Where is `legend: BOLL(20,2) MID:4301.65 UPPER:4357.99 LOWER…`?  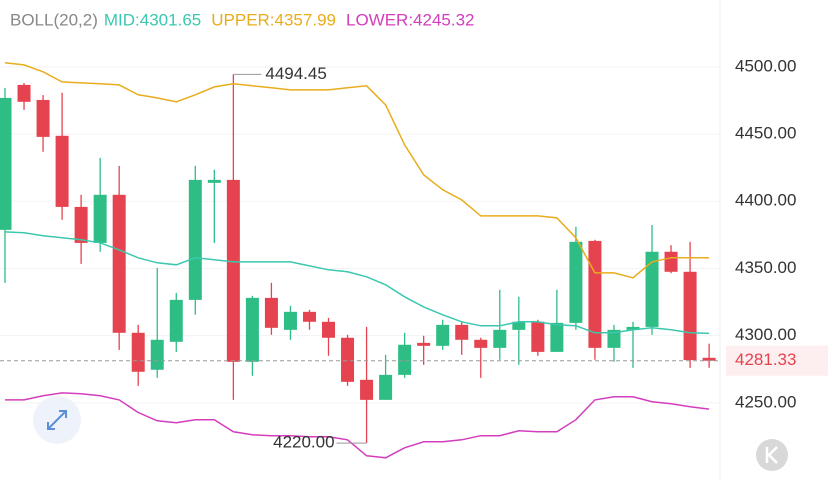 legend: BOLL(20,2) MID:4301.65 UPPER:4357.99 LOWER… is located at coordinates (242, 19).